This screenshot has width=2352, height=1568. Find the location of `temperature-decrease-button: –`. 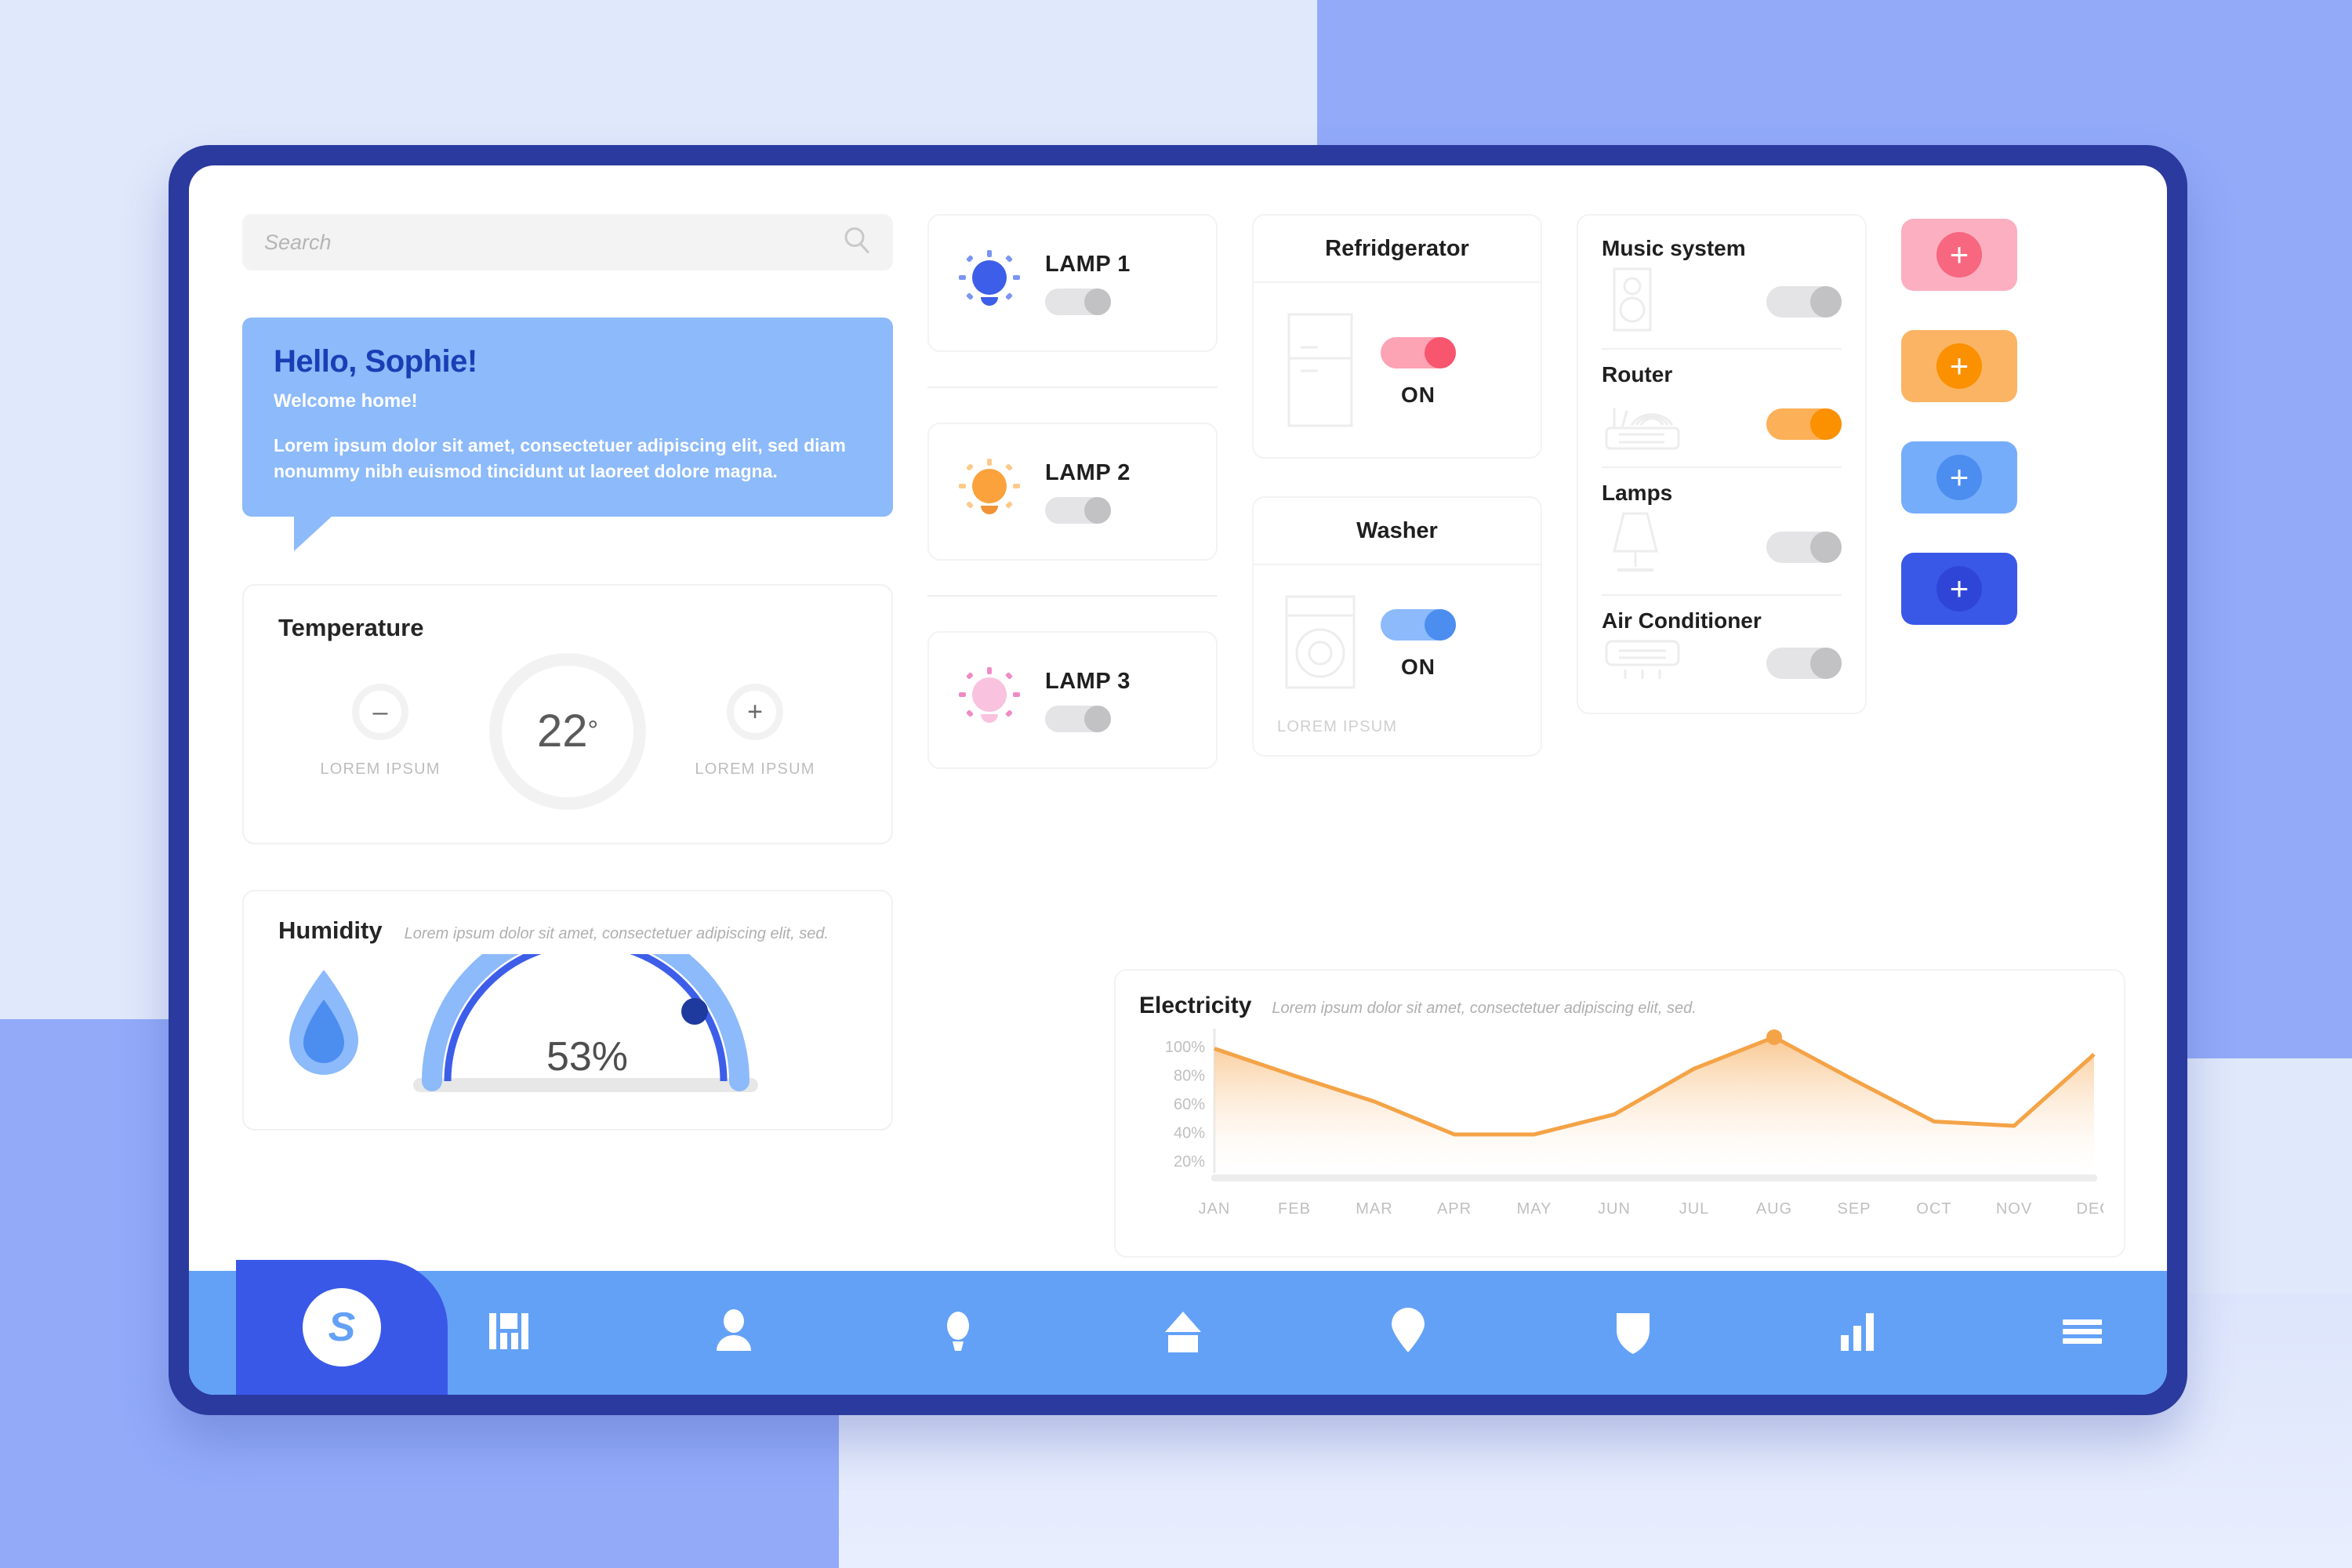

temperature-decrease-button: – is located at coordinates (380, 712).